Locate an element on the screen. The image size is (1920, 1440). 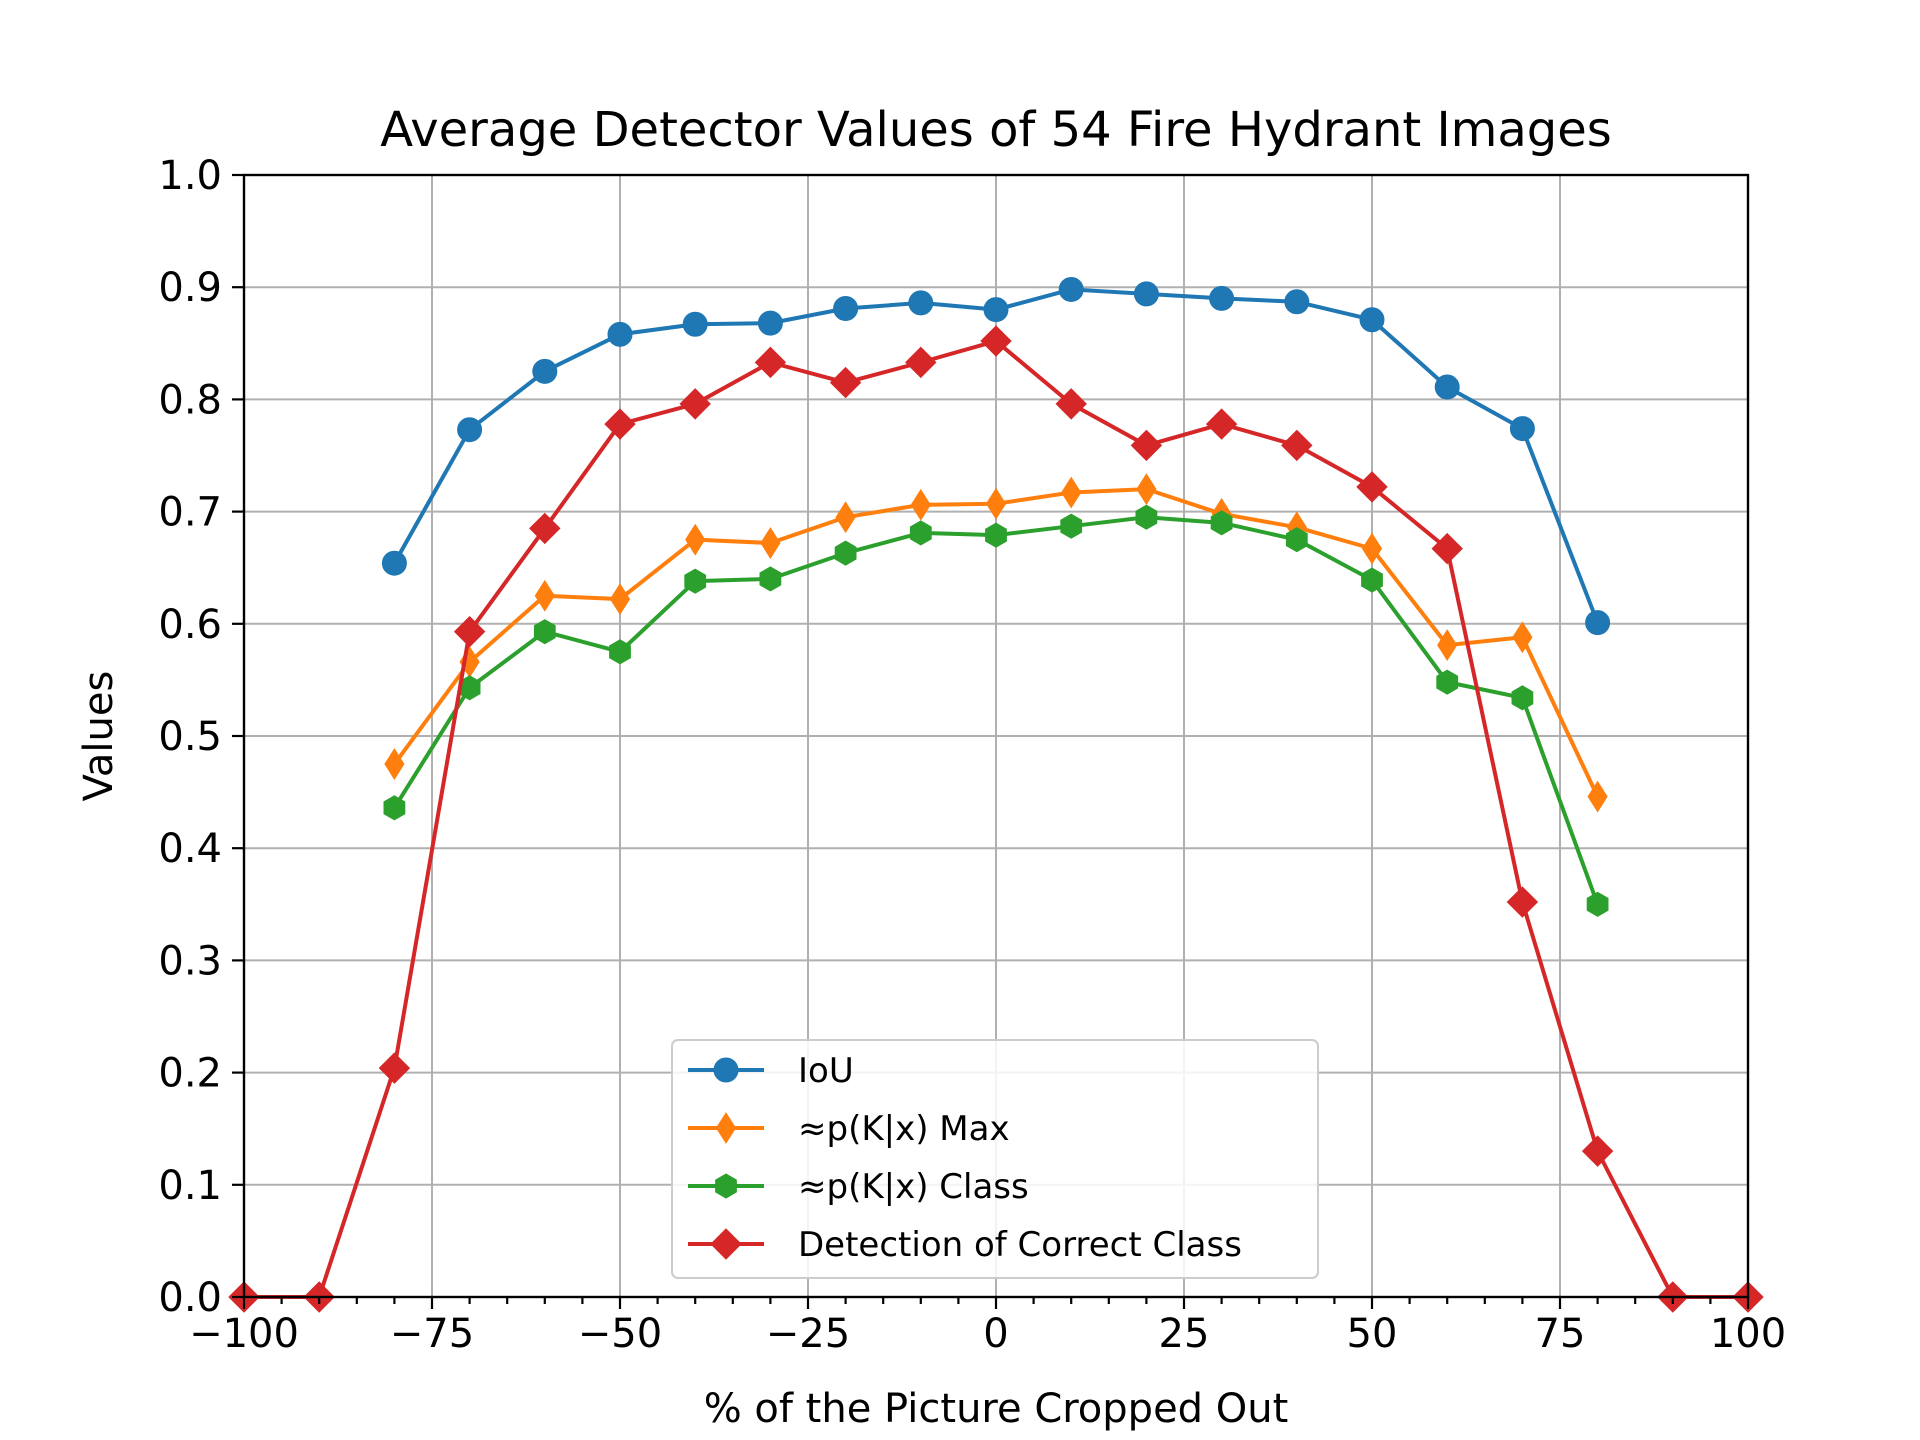
y-tick-label: 0.2 is located at coordinates (190, 1074).